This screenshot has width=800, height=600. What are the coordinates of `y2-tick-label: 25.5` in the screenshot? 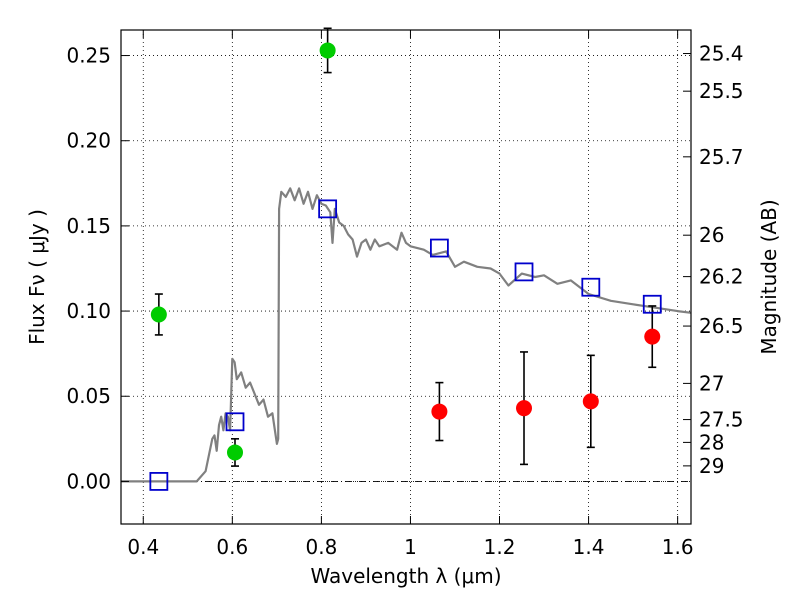 It's located at (721, 91).